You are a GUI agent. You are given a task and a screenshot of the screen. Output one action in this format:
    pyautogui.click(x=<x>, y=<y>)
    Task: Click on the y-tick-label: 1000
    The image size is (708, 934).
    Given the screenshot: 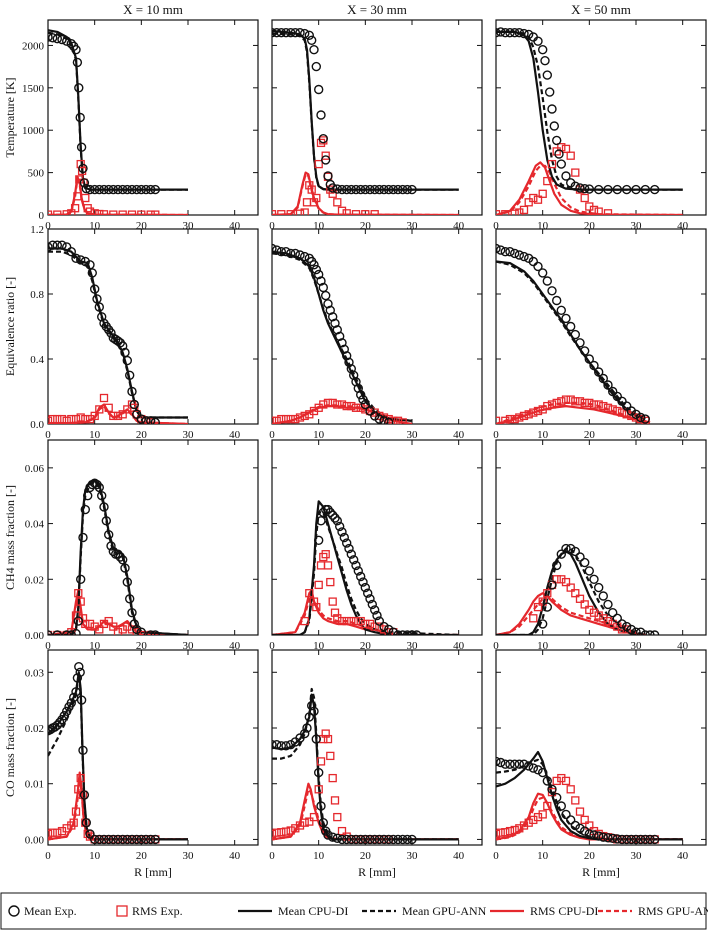 What is the action you would take?
    pyautogui.click(x=33, y=131)
    